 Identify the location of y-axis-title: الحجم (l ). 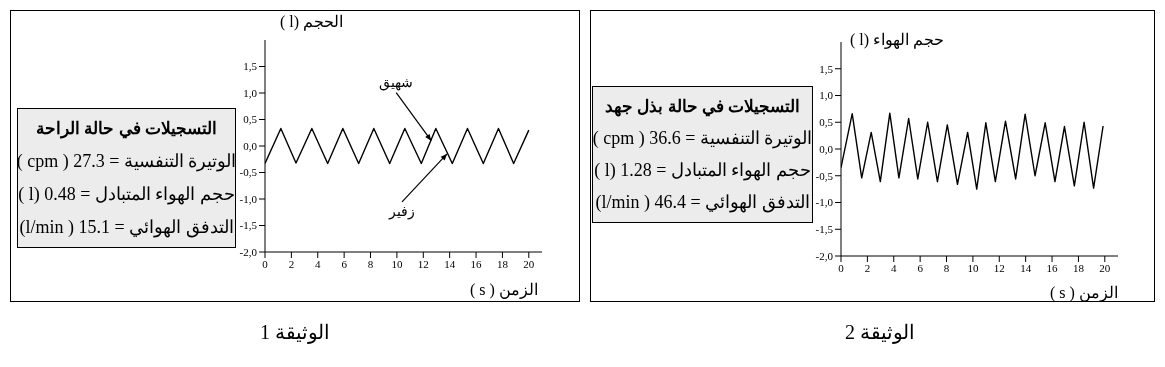
(312, 21).